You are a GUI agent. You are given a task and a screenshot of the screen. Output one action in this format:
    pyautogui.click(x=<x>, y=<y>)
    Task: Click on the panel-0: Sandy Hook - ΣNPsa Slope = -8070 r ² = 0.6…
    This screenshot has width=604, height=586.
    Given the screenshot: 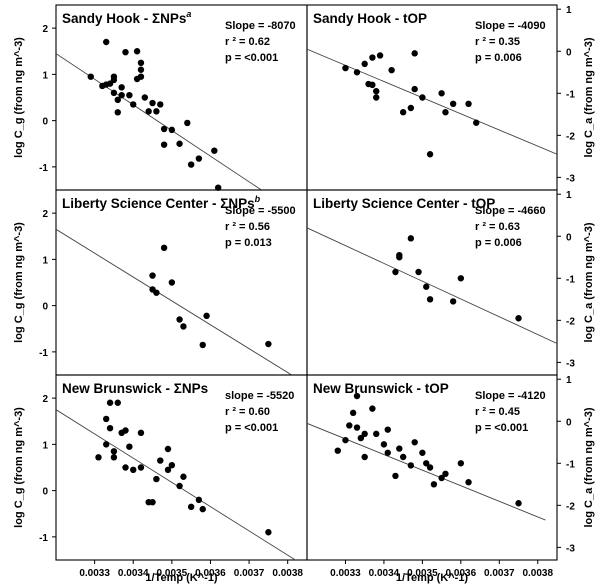 What is the action you would take?
    pyautogui.click(x=173, y=97)
    